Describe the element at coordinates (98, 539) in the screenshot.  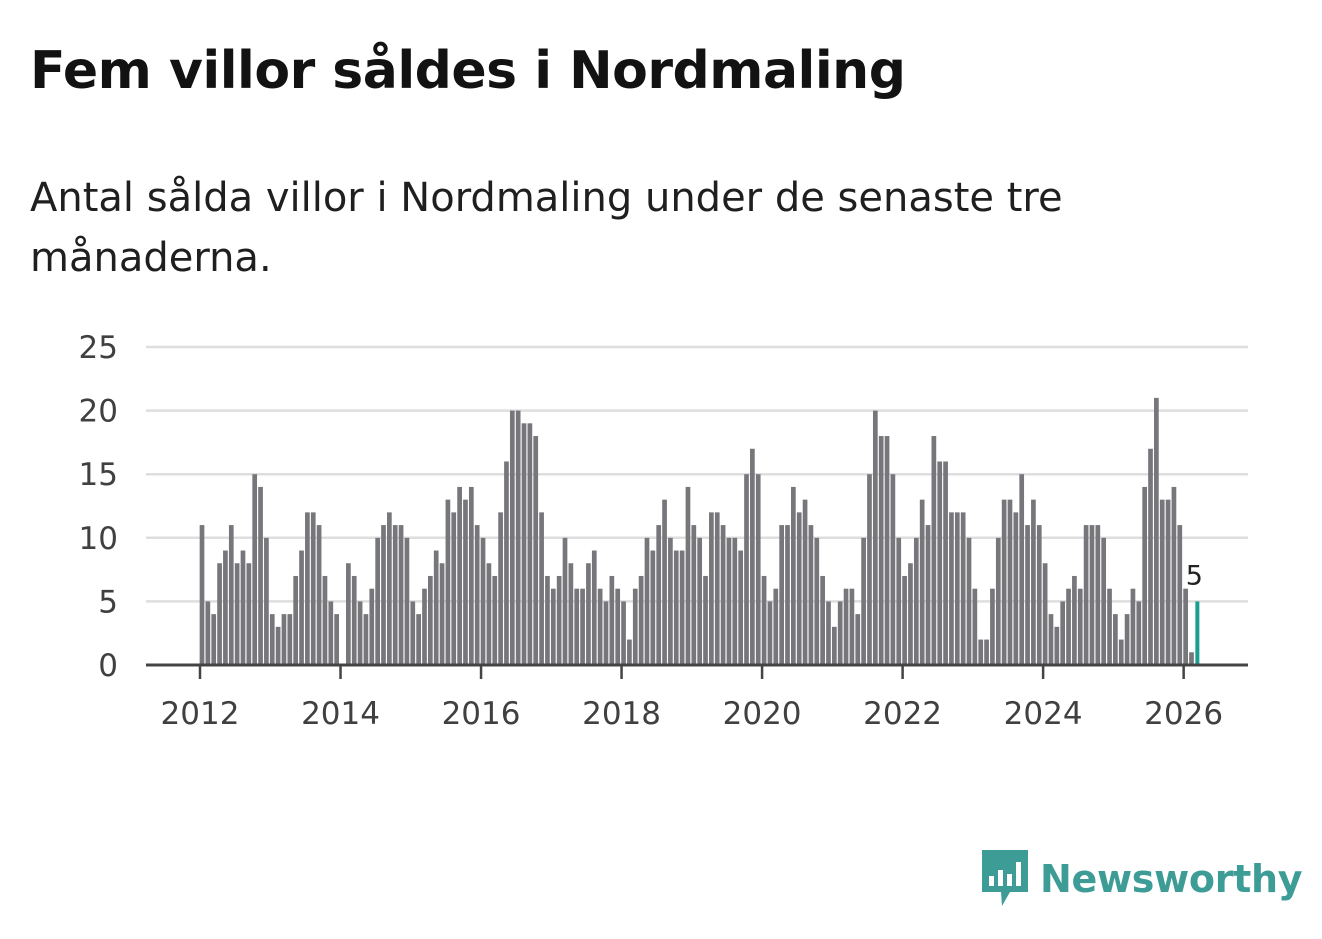
I see `y-tick-label: 10` at that location.